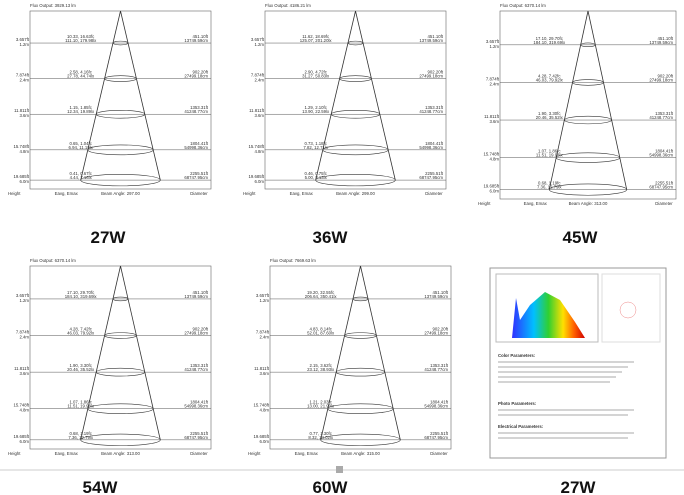 Image resolution: width=684 pixels, height=495 pixels. What do you see at coordinates (24, 151) in the screenshot?
I see `height-label: 4.8m` at bounding box center [24, 151].